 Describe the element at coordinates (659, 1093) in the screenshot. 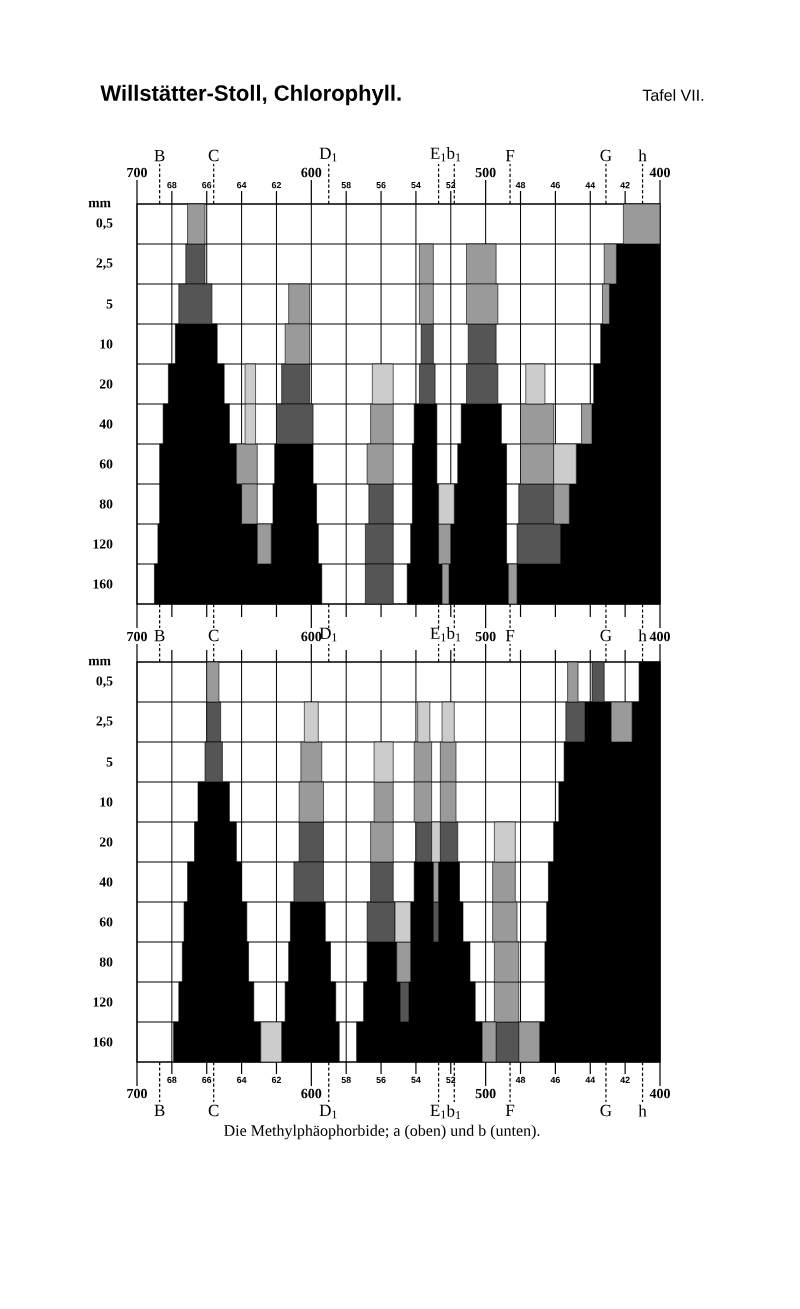

I see `text: 400` at that location.